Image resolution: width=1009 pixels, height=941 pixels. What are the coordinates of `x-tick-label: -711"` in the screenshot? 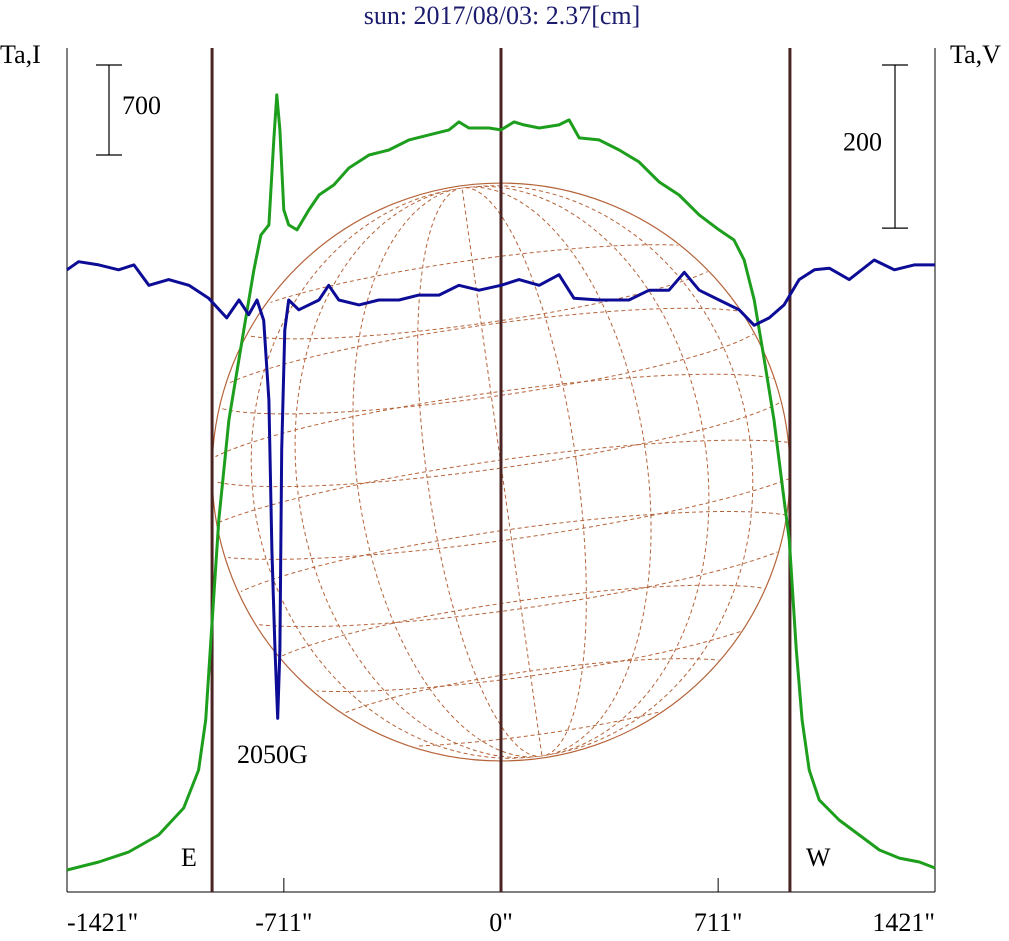 It's located at (283, 922).